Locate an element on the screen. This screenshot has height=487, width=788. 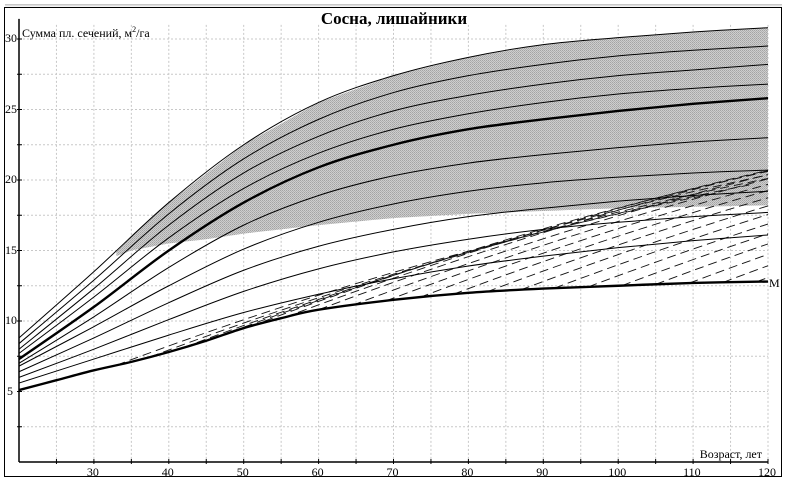
series-label-m: M is located at coordinates (774, 283).